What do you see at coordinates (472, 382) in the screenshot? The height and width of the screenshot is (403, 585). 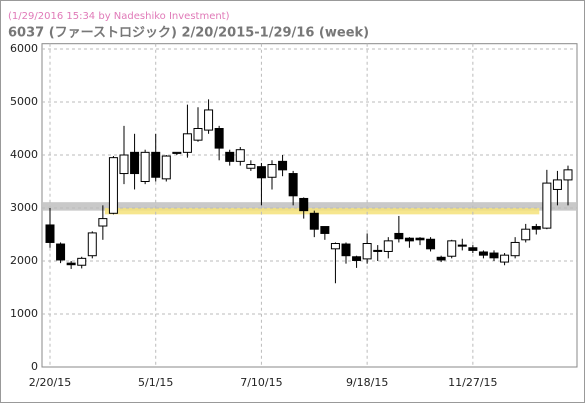 I see `x-tick-label: 11/27/15` at bounding box center [472, 382].